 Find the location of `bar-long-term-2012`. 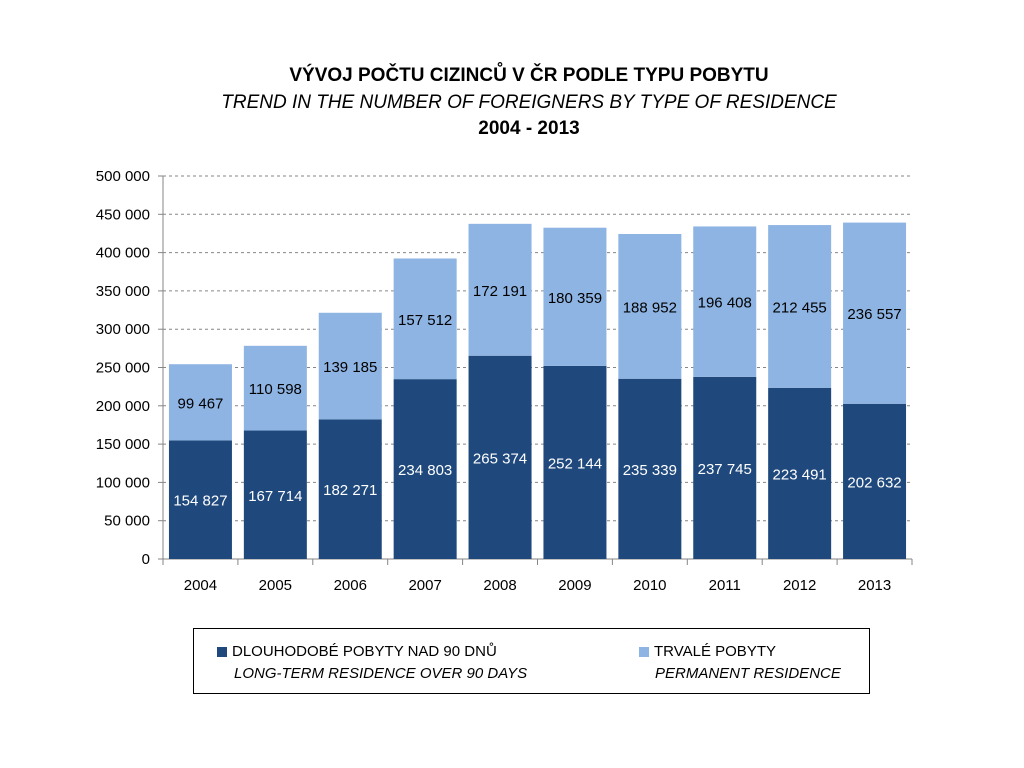

bar-long-term-2012 is located at coordinates (800, 473).